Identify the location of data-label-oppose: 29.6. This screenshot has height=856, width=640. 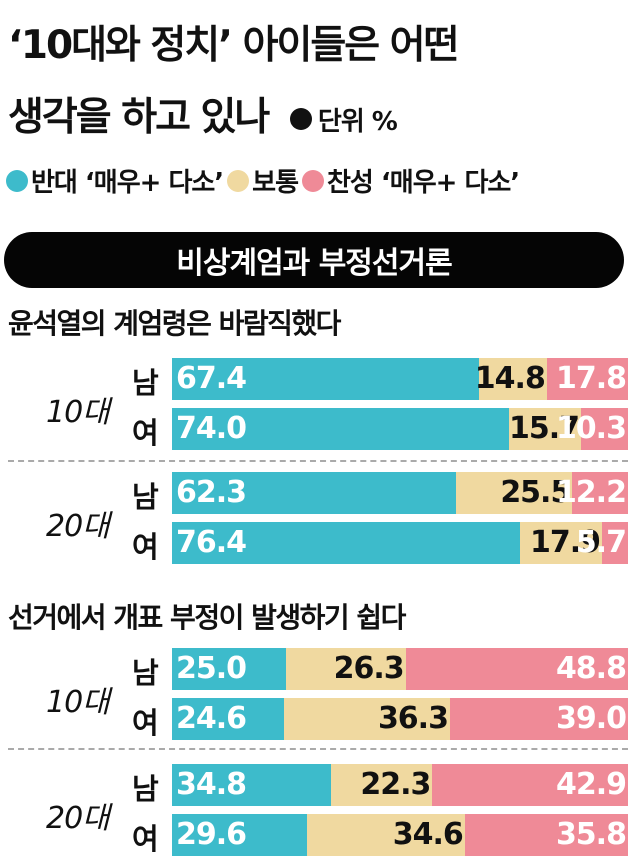
(211, 834).